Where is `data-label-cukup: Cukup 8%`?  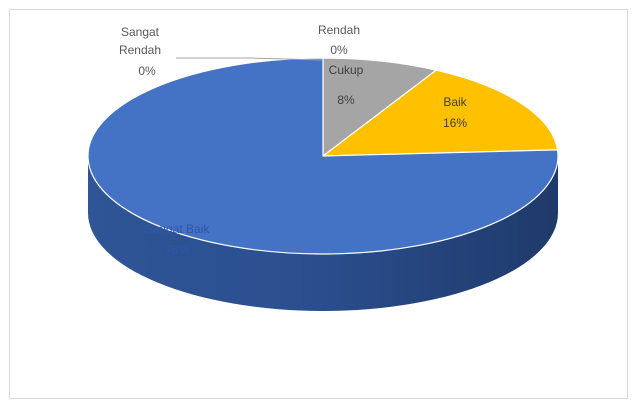 data-label-cukup: Cukup 8% is located at coordinates (346, 85).